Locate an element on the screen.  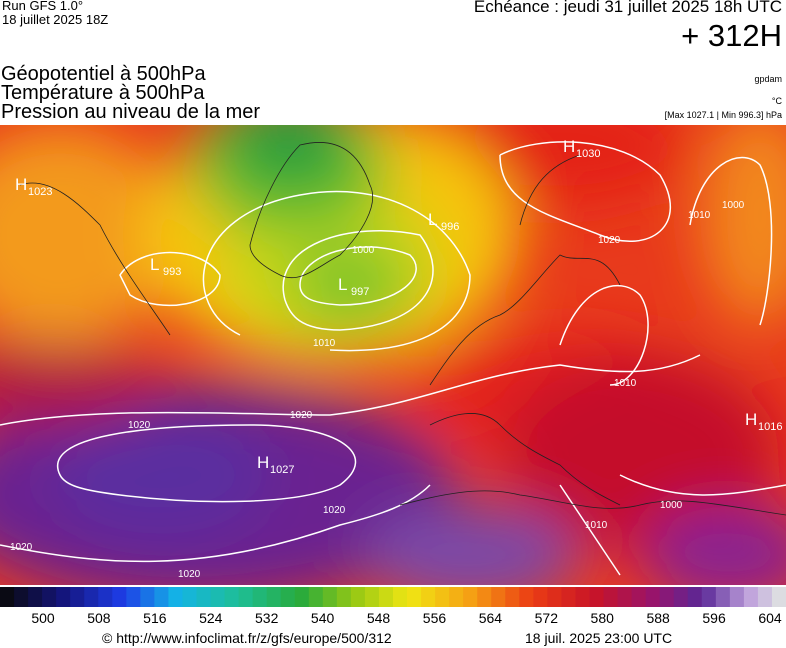
colorbar-tick-label: 516 is located at coordinates (155, 618).